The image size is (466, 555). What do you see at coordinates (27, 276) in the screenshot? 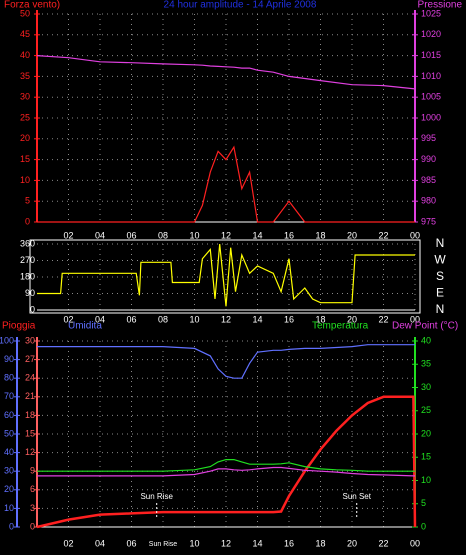
I see `y-tick-label: 180` at bounding box center [27, 276].